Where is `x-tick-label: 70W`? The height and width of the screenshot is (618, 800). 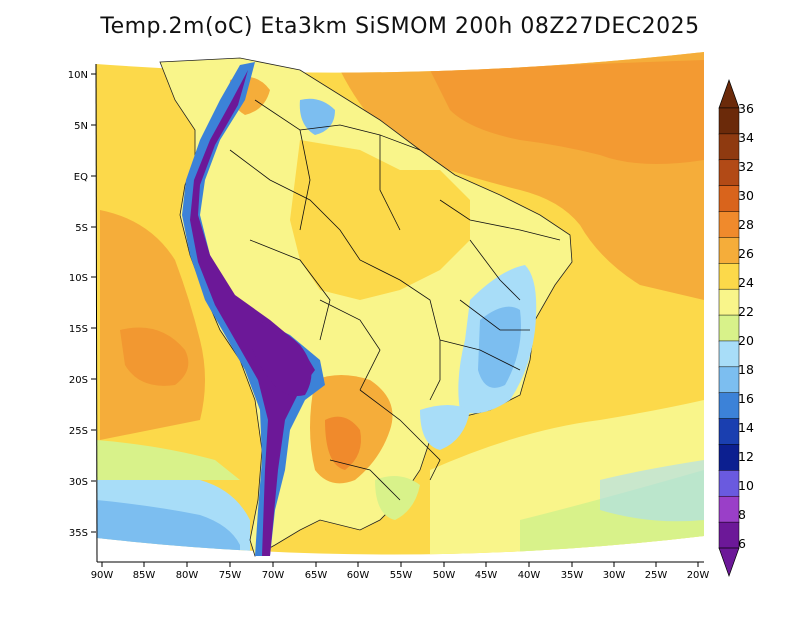 x-tick-label: 70W is located at coordinates (273, 575).